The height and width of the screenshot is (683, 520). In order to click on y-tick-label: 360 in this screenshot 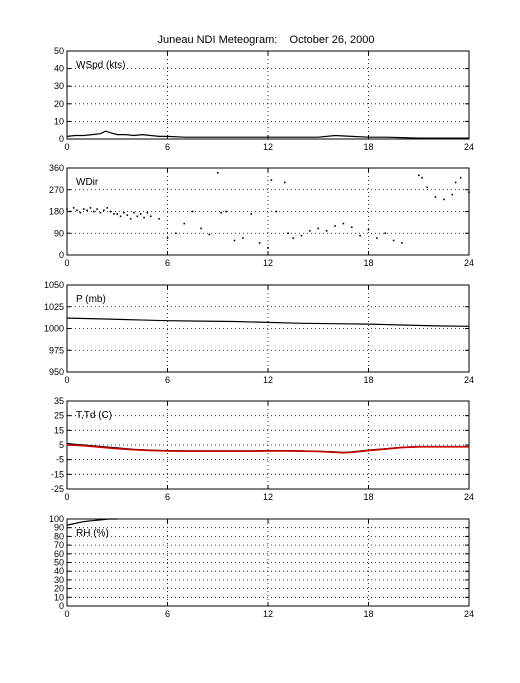, I will do `click(56, 168)`.